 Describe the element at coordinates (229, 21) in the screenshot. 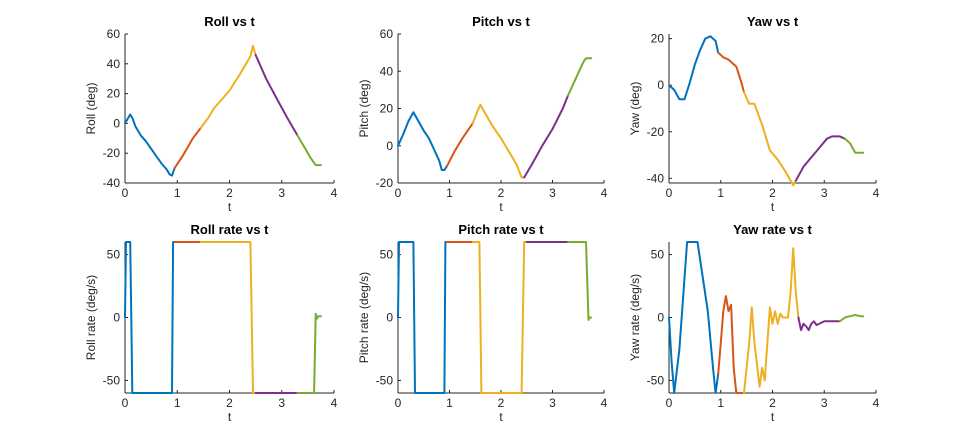

I see `subplot-title: Roll vs t` at that location.